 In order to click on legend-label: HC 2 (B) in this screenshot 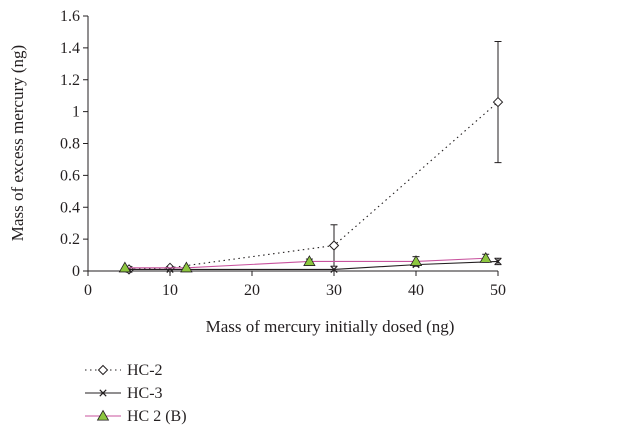, I will do `click(157, 416)`.